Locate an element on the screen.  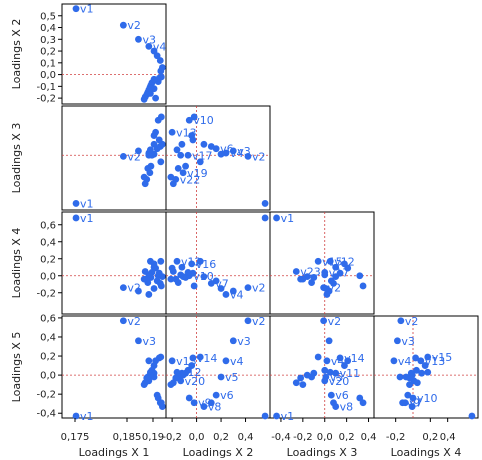
point-v8-x4_vs_x2 is located at coordinates (204, 276).